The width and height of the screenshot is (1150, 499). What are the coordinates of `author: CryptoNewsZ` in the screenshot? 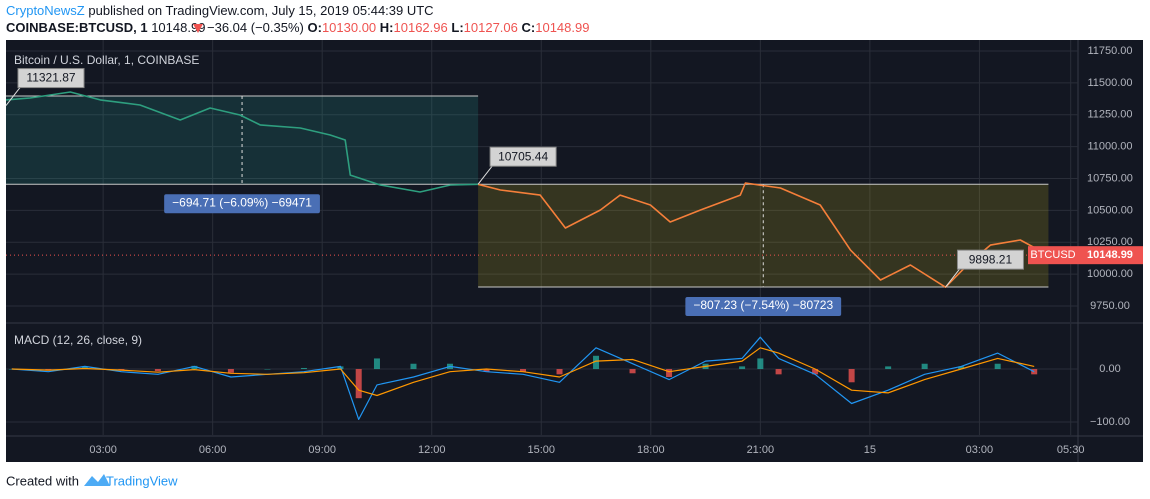 It's located at (45, 10).